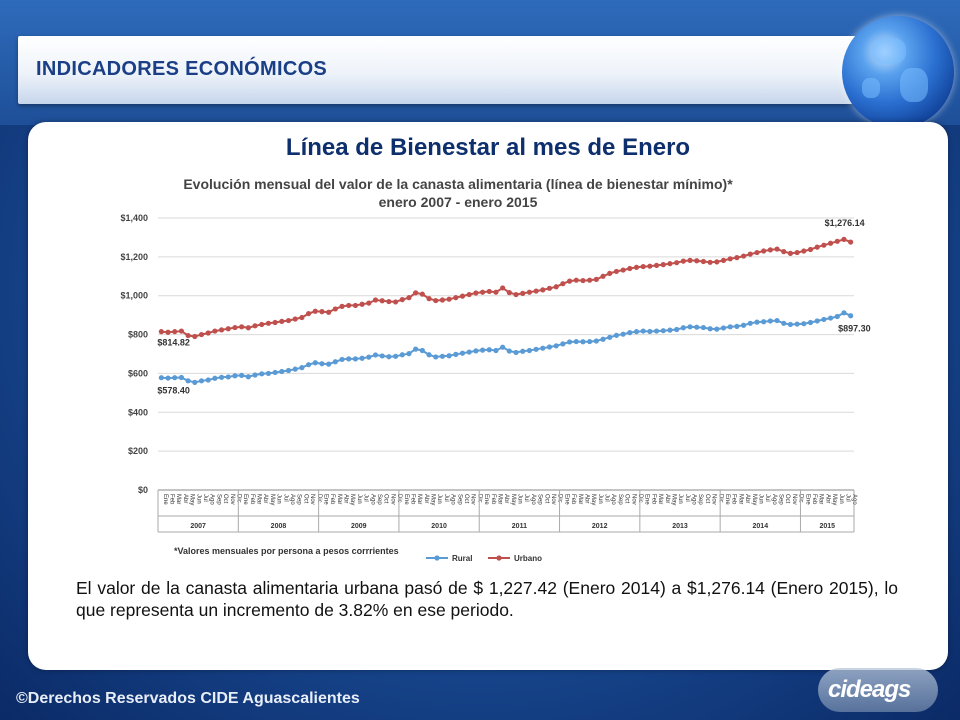 This screenshot has height=720, width=960. I want to click on y-tick-label: $1,200, so click(134, 257).